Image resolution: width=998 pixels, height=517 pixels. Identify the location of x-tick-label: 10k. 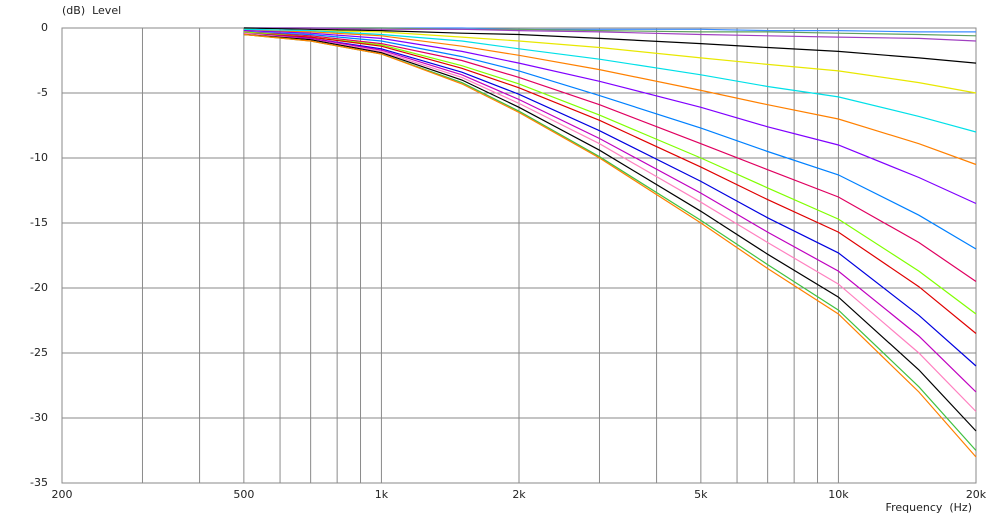
(838, 494).